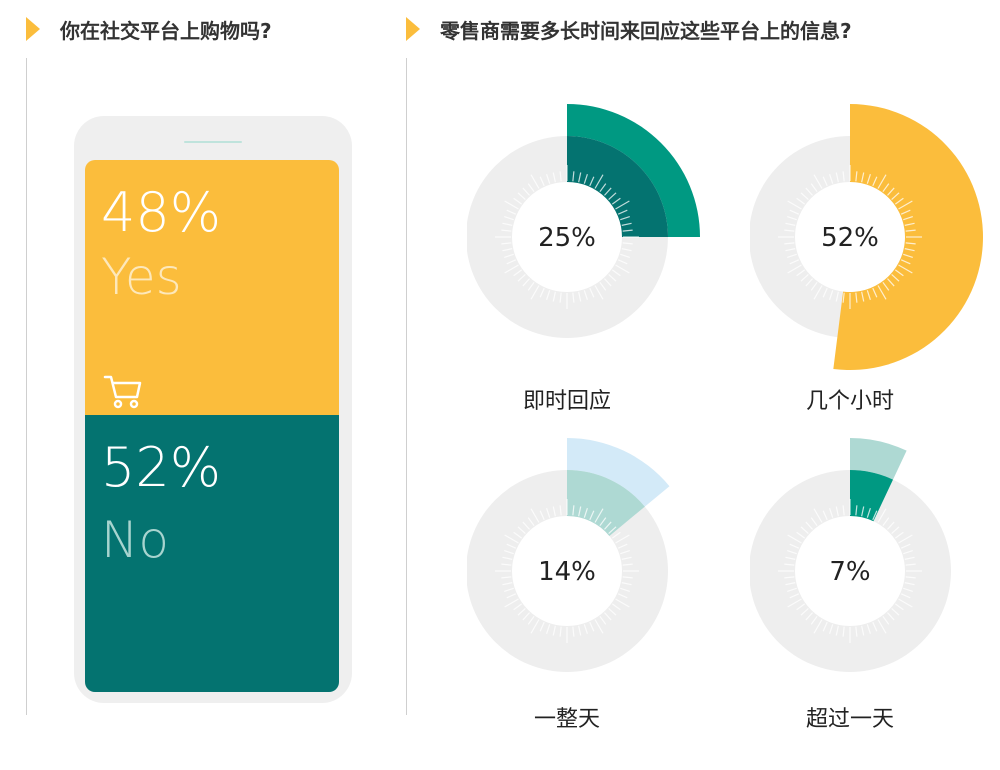 Image resolution: width=1000 pixels, height=770 pixels. I want to click on donut-ticks-overday, so click(850, 571).